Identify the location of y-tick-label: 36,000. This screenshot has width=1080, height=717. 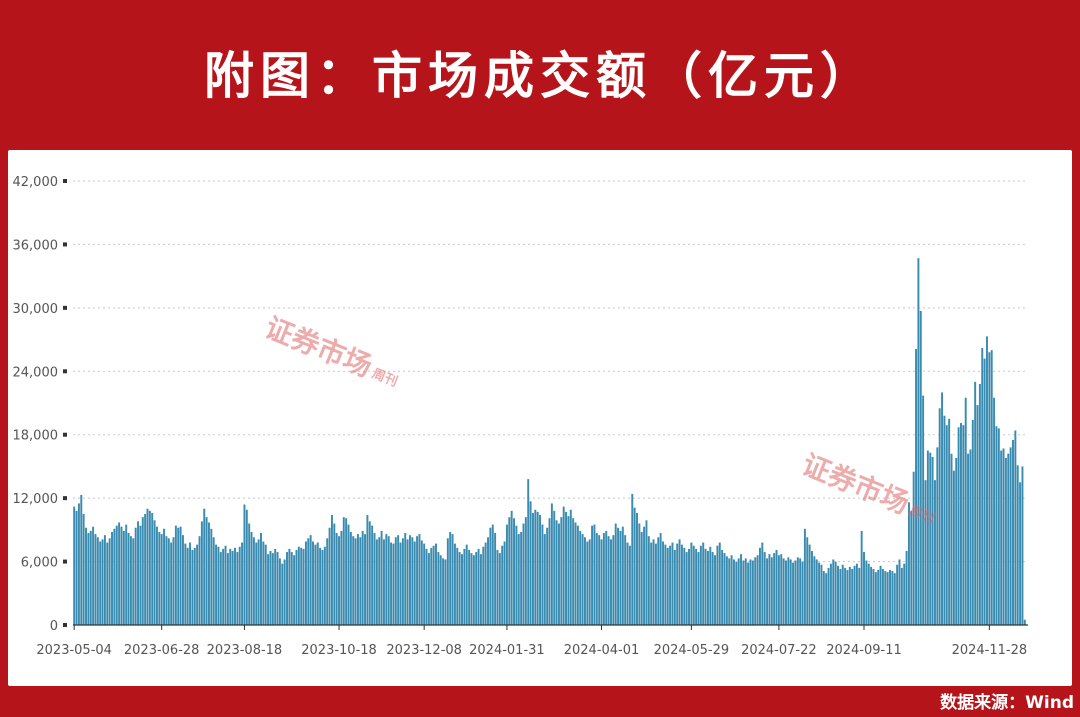
(36, 245).